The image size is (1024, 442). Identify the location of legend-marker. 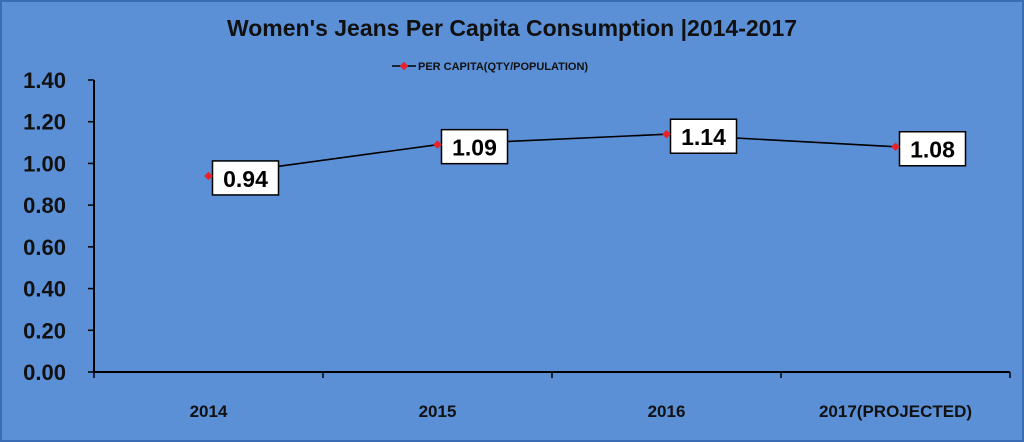
(404, 66).